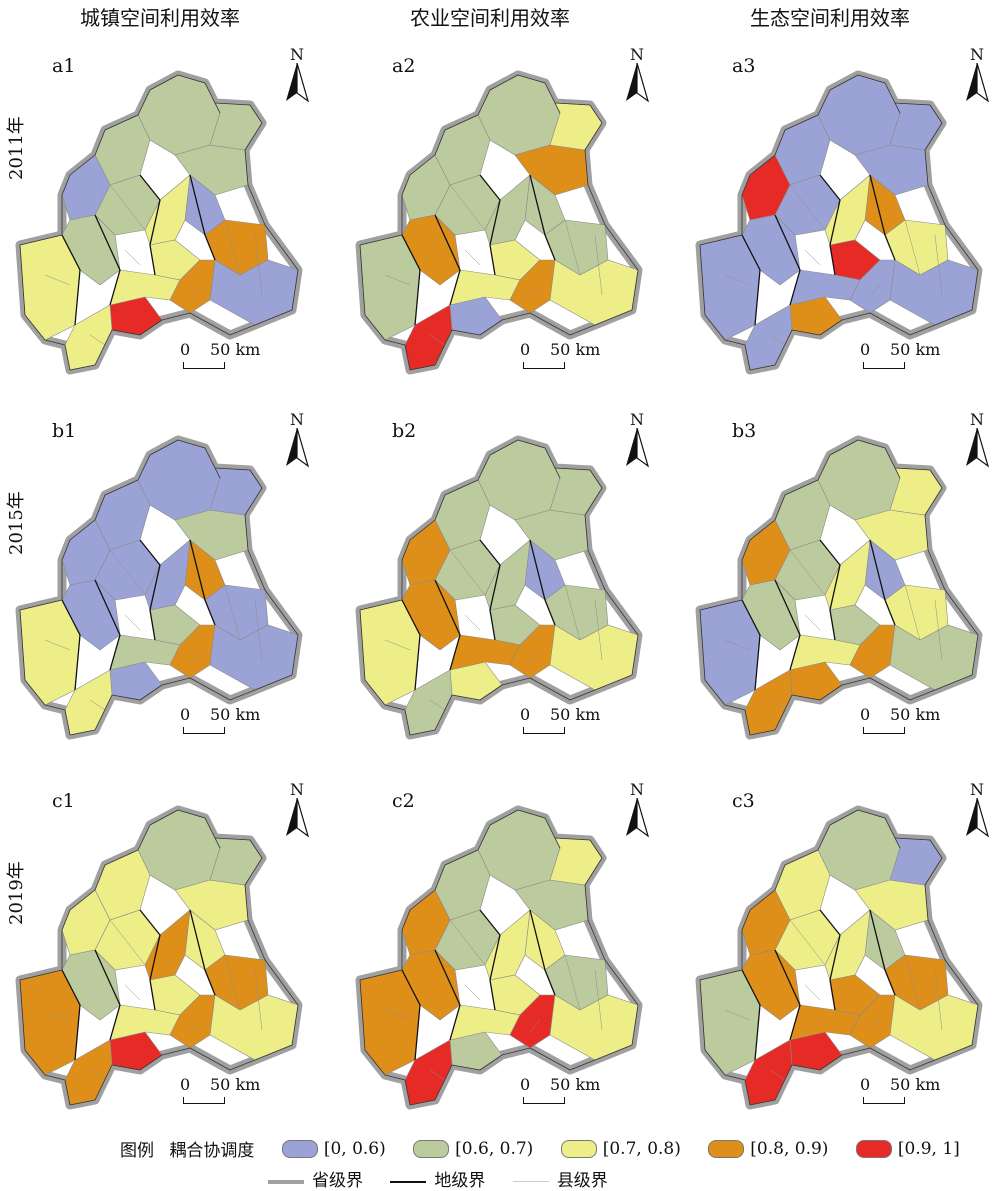  Describe the element at coordinates (789, 1148) in the screenshot. I see `legend-class-label: [0.8, 0.9)` at that location.